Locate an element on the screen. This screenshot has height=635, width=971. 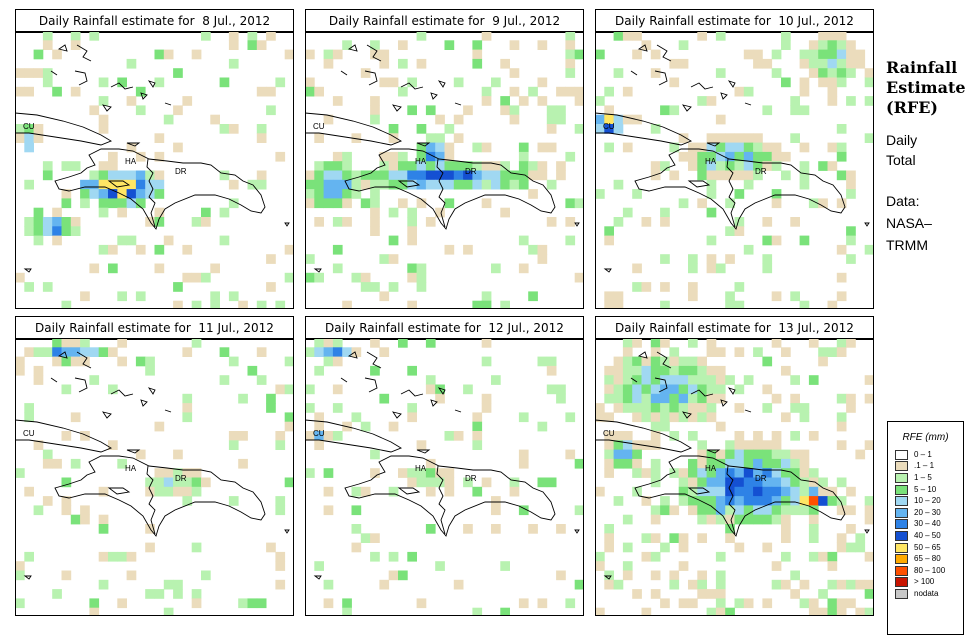
legend-item: 80 – 100 is located at coordinates (920, 571).